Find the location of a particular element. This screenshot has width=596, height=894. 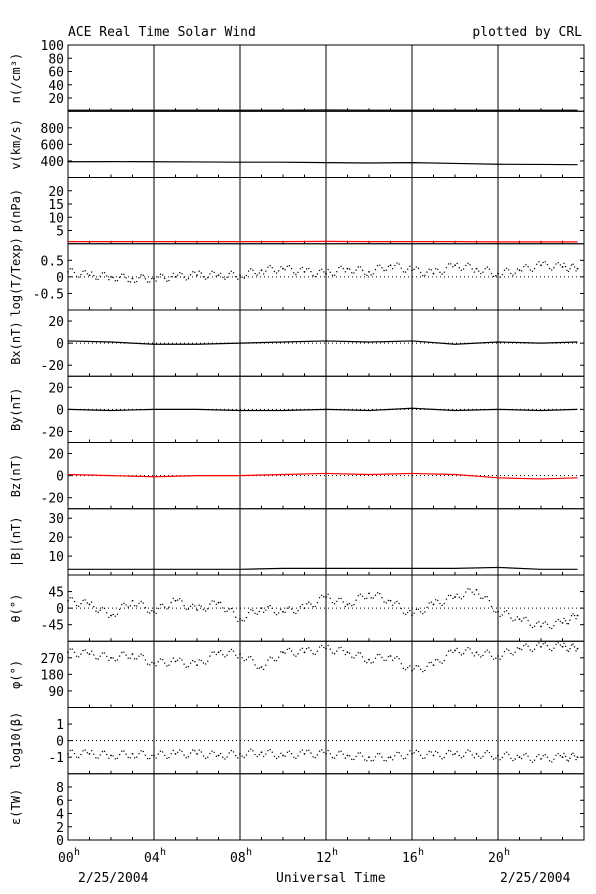

chart-title: ACE Real Time Solar Wind is located at coordinates (162, 32).